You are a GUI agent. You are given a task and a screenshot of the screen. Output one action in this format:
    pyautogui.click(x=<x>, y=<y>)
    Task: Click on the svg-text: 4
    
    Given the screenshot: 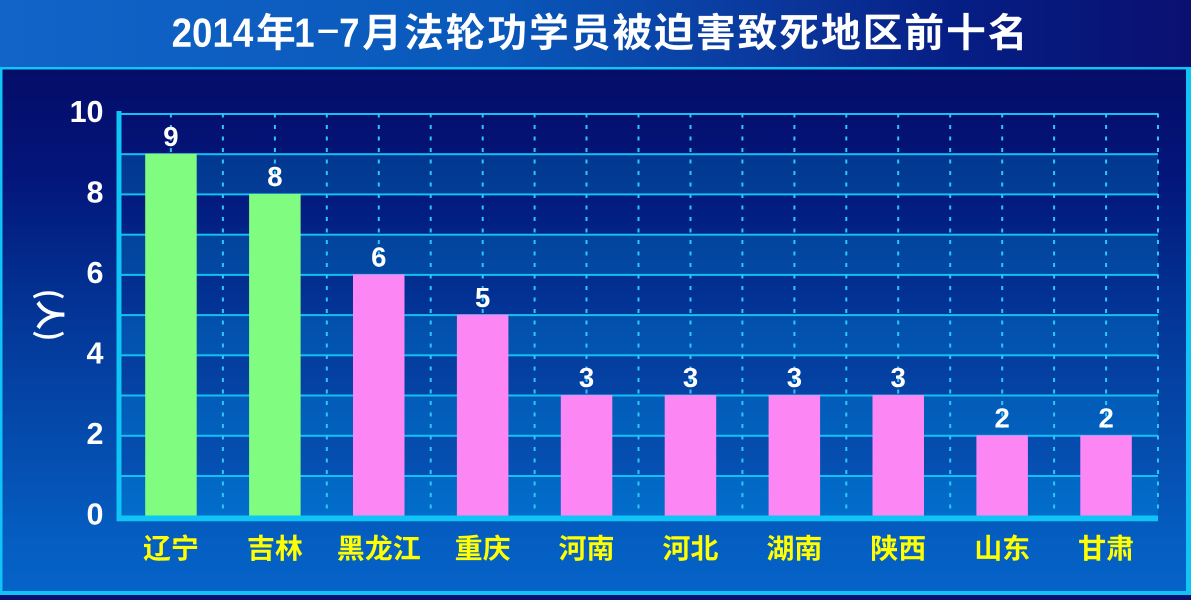 What is the action you would take?
    pyautogui.click(x=95, y=354)
    